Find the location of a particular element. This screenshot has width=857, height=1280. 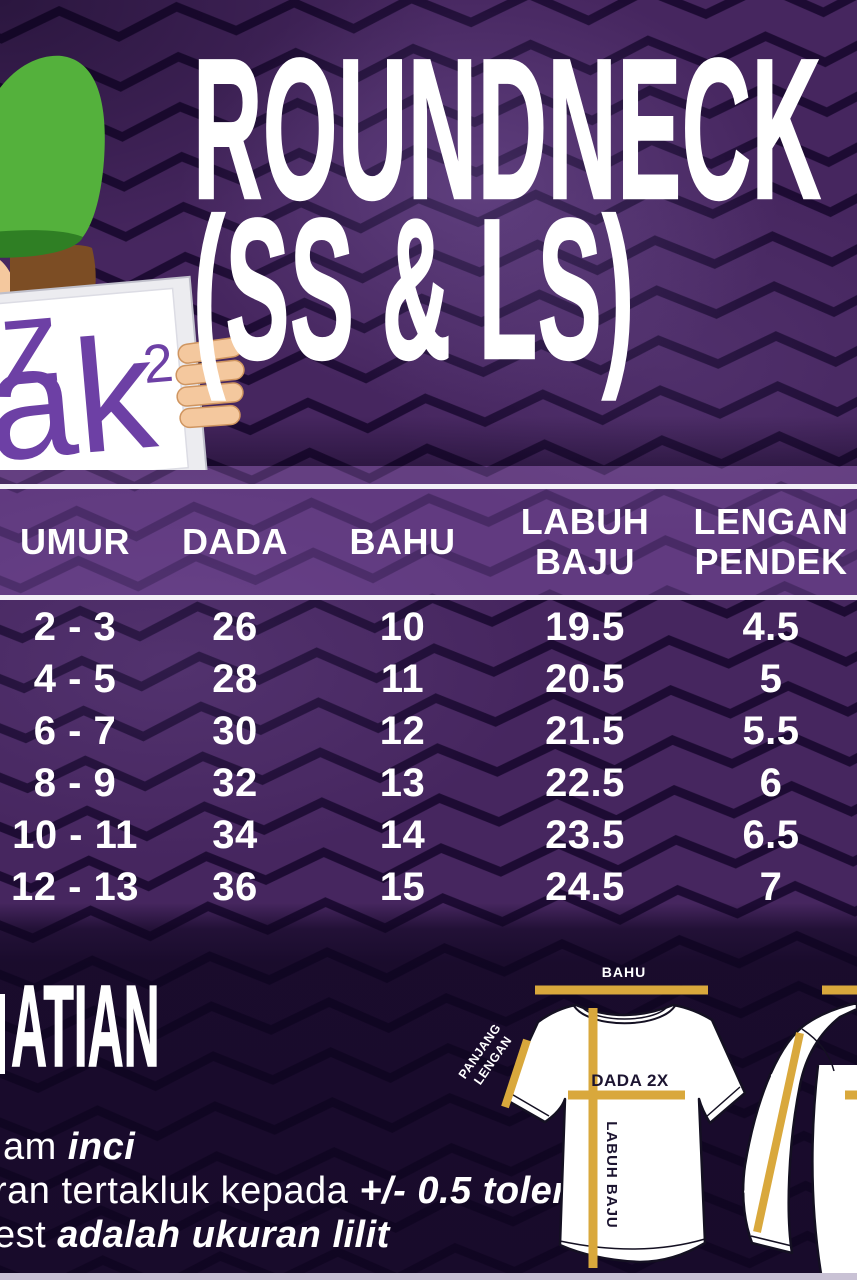

cell-labuh: 21.5 is located at coordinates (585, 730).